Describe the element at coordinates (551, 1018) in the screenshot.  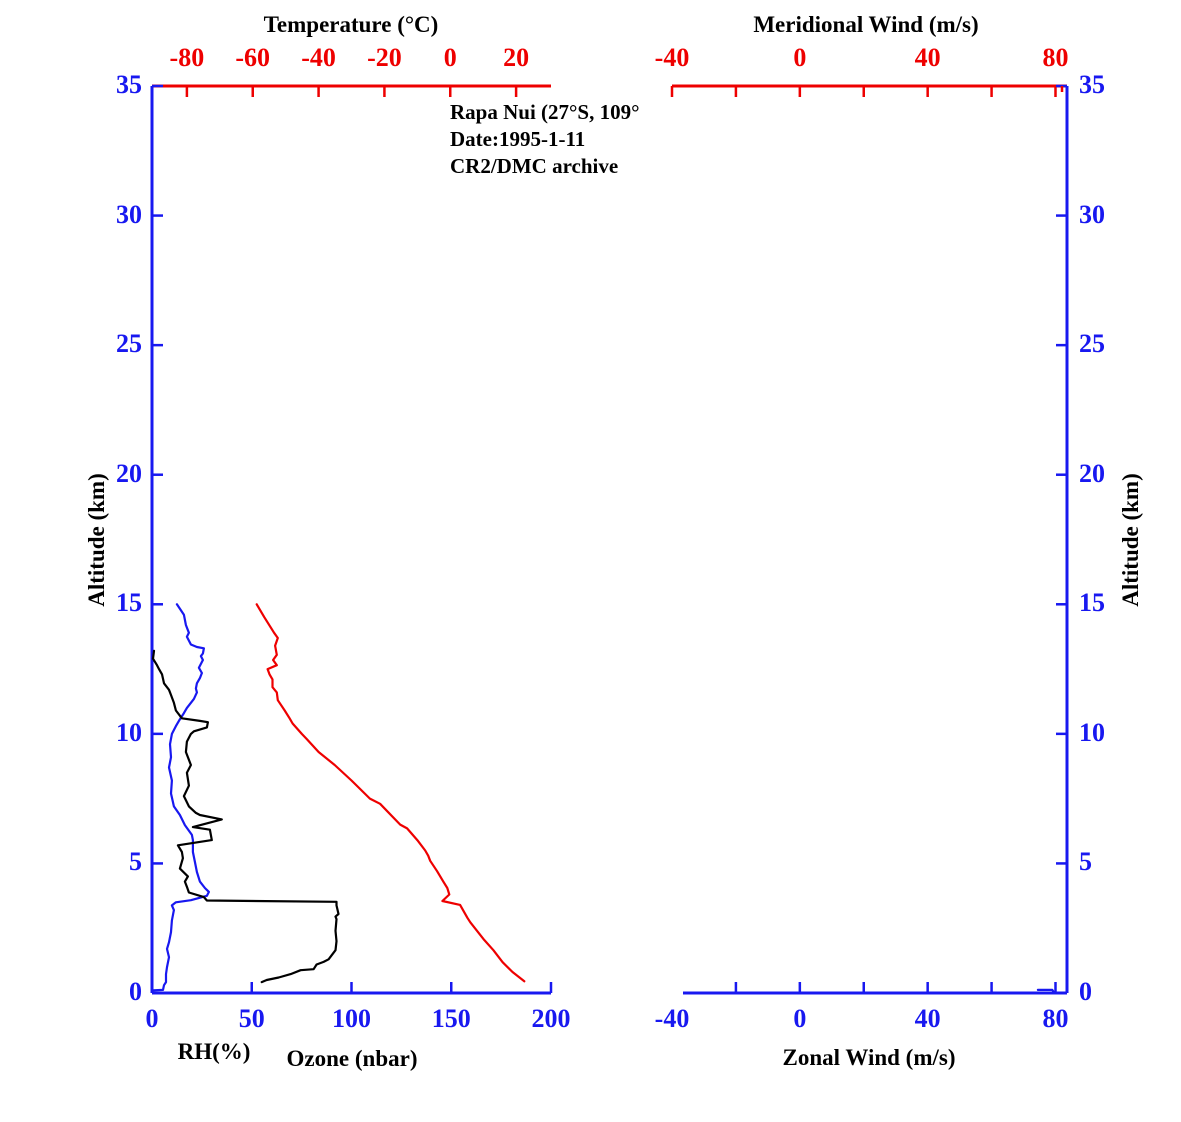
I see `left-panel-bottom-tick-label: 200` at that location.